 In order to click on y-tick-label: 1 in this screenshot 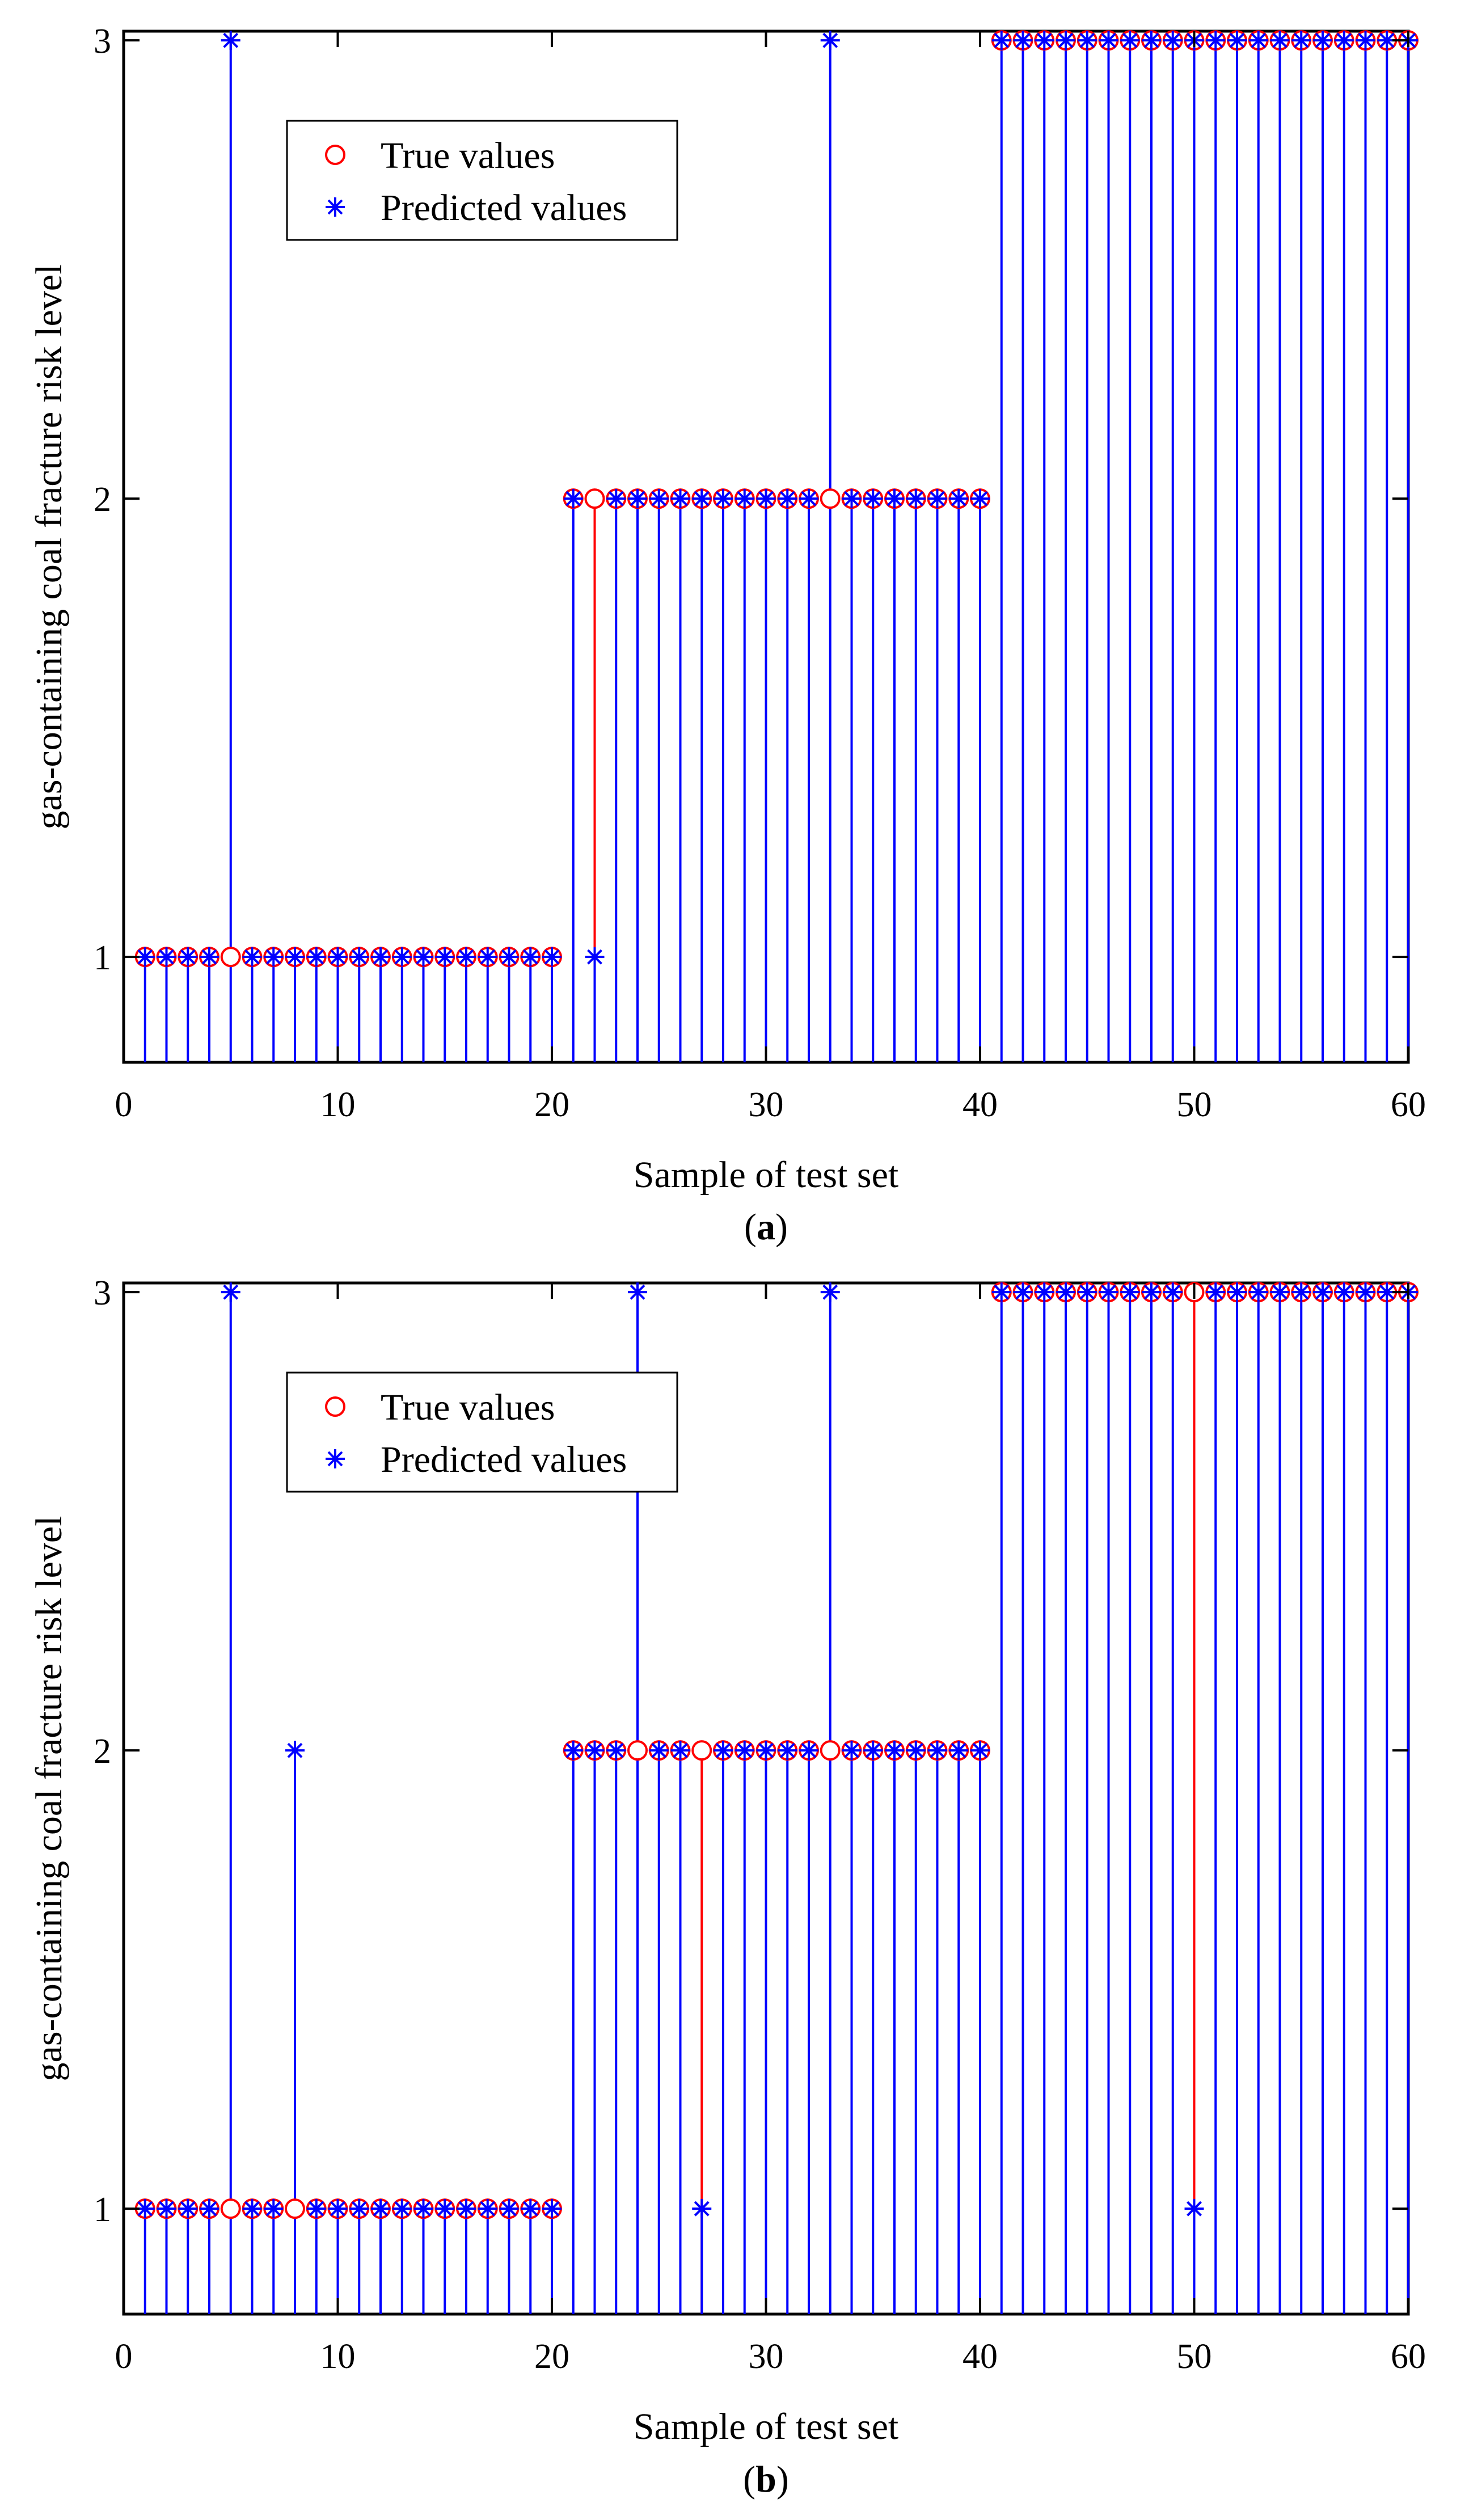, I will do `click(103, 2209)`.